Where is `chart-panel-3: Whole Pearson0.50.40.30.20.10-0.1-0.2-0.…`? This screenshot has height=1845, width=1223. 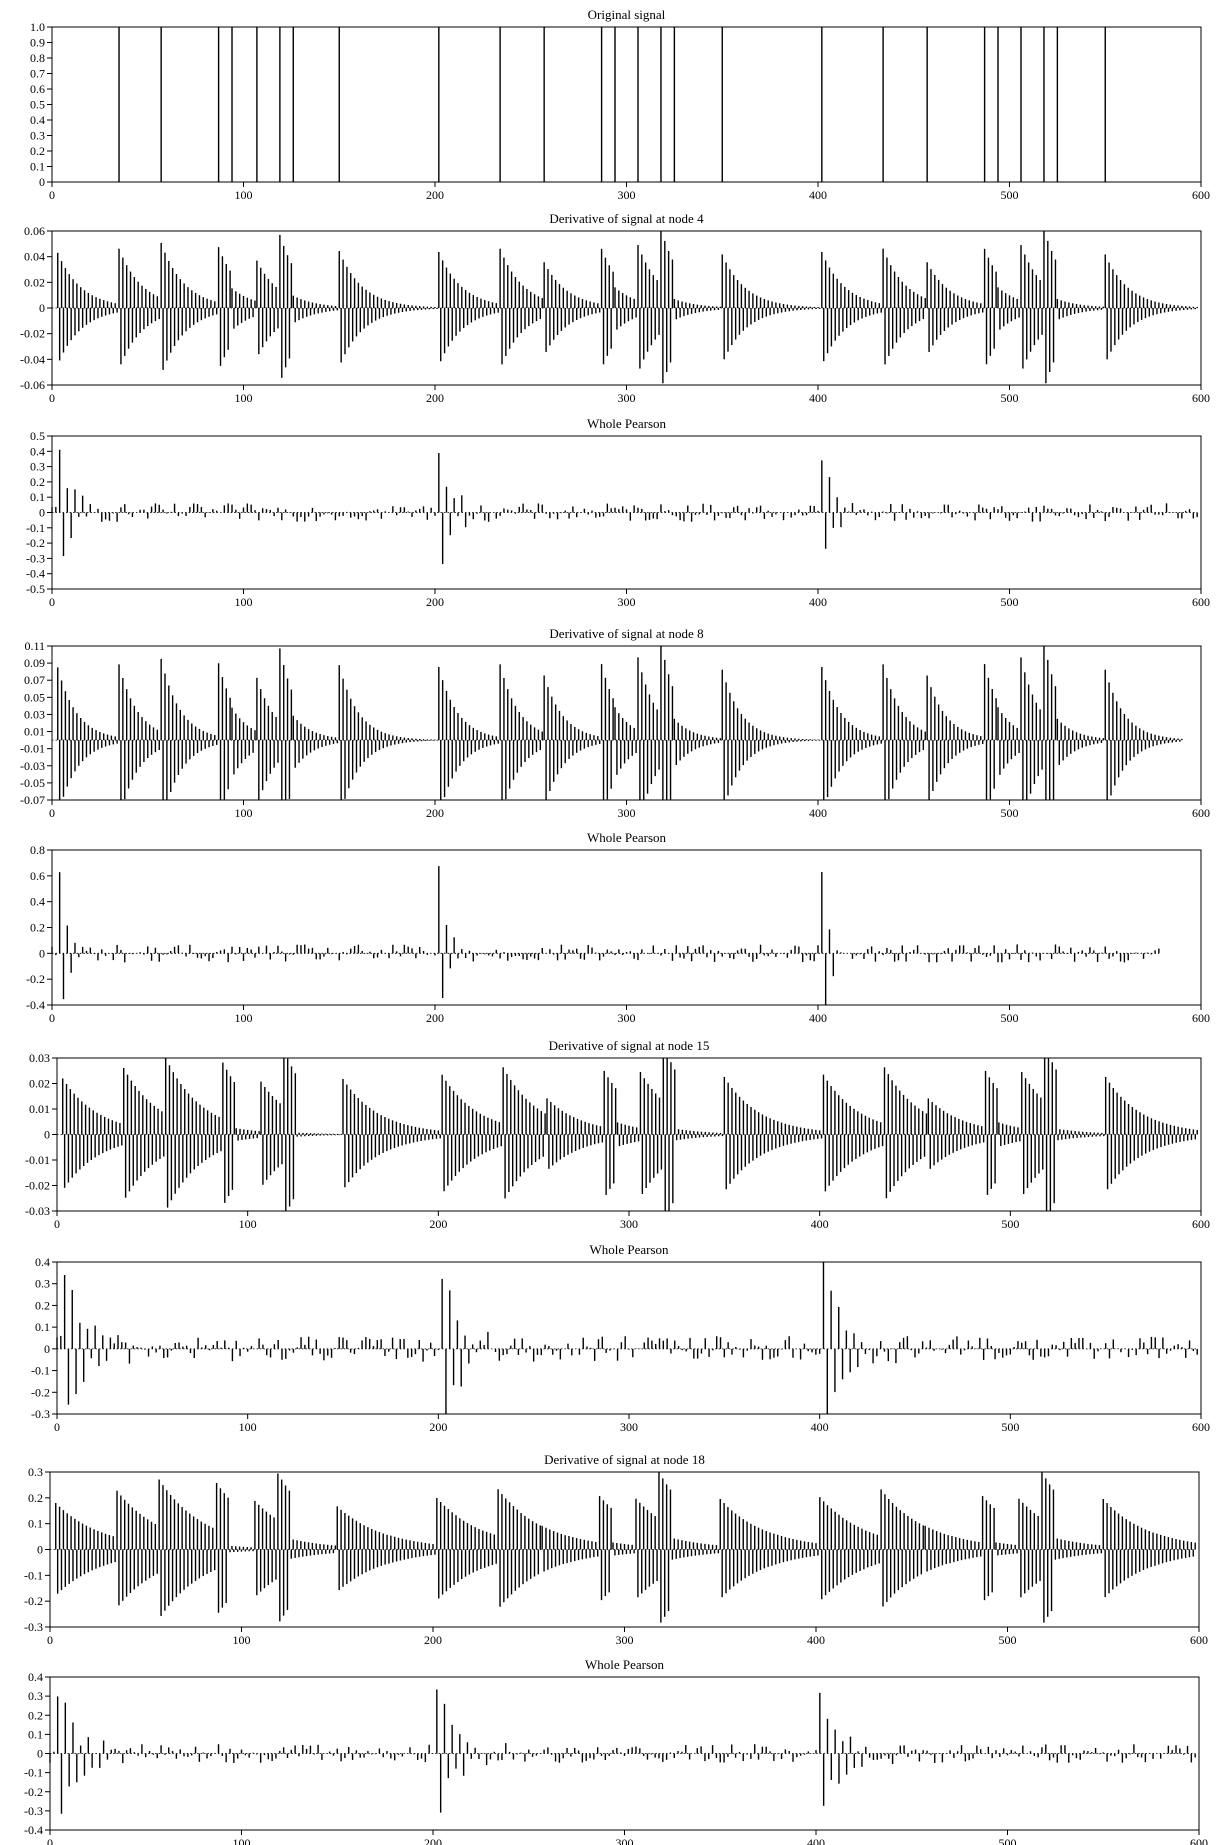
chart-panel-3: Whole Pearson0.50.40.30.20.10-0.1-0.2-0.… is located at coordinates (618, 512).